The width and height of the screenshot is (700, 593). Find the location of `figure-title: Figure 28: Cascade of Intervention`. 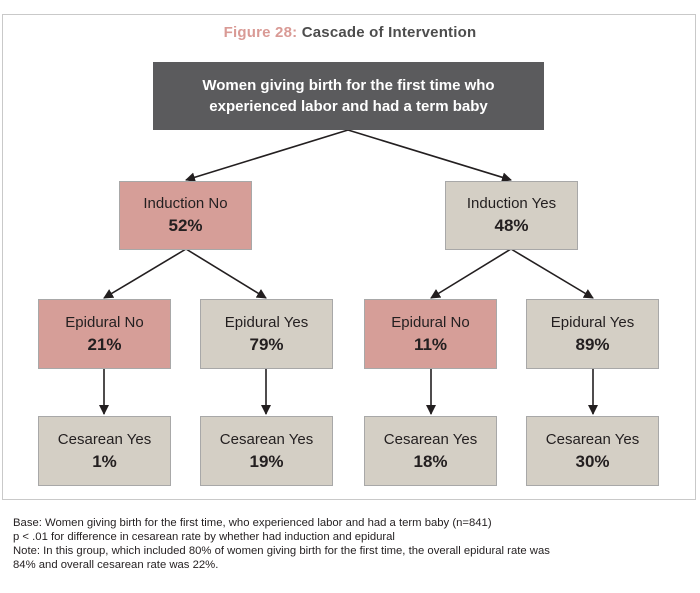

figure-title: Figure 28: Cascade of Intervention is located at coordinates (350, 32).